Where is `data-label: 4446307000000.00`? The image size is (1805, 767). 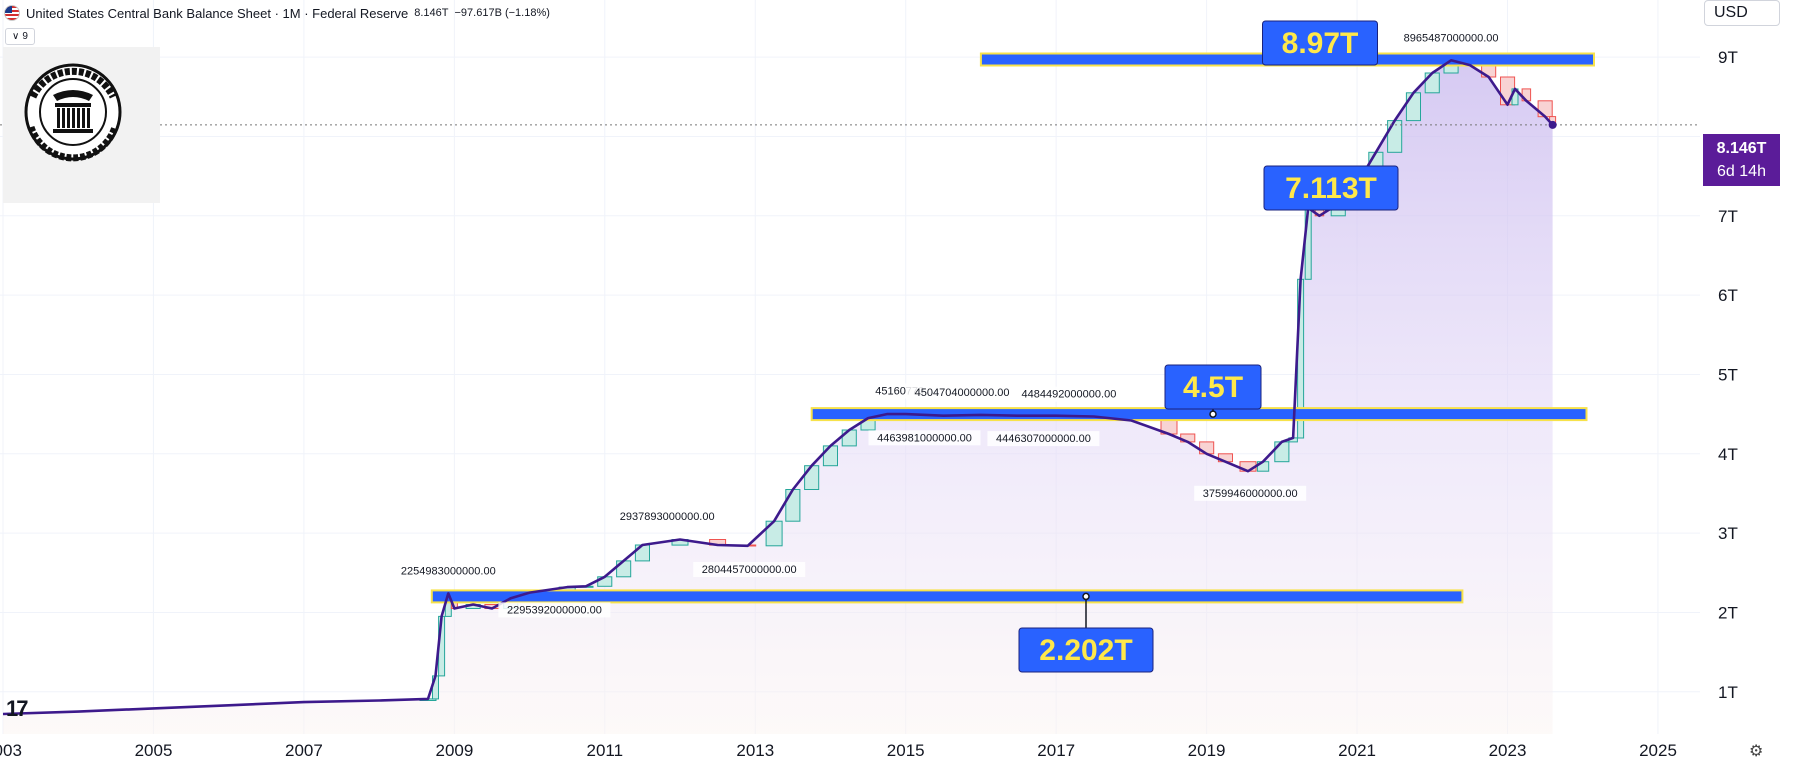 data-label: 4446307000000.00 is located at coordinates (1043, 439).